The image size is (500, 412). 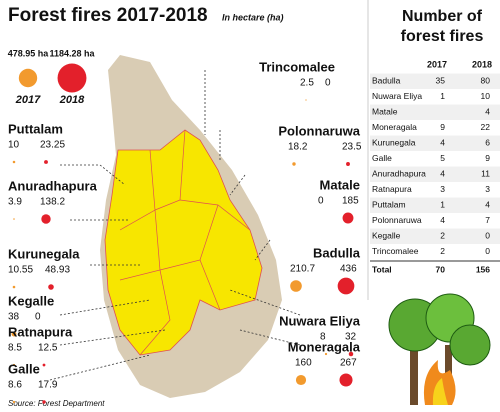 What do you see at coordinates (397, 220) in the screenshot?
I see `table-cell: Polonnaruwa` at bounding box center [397, 220].